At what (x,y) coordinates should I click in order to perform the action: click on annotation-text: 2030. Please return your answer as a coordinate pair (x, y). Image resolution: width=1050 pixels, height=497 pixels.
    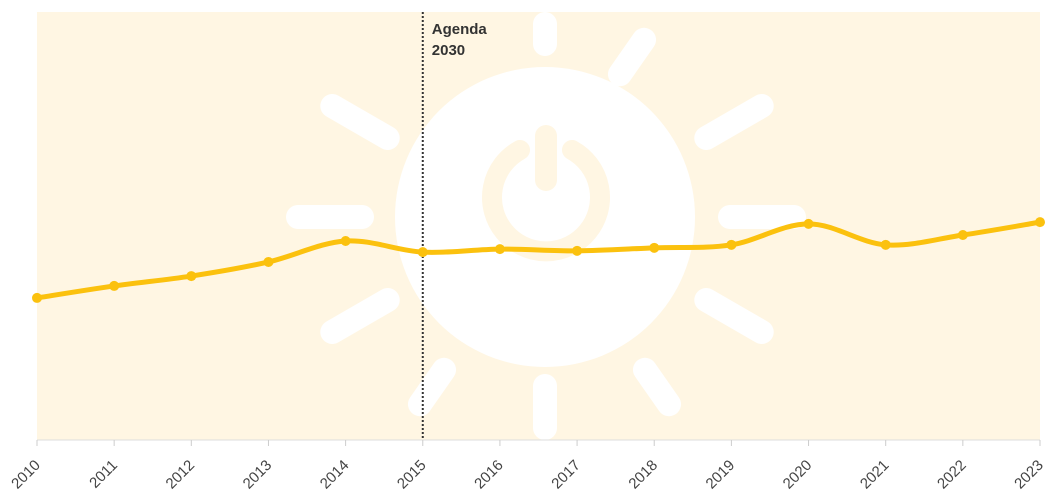
    Looking at the image, I should click on (448, 50).